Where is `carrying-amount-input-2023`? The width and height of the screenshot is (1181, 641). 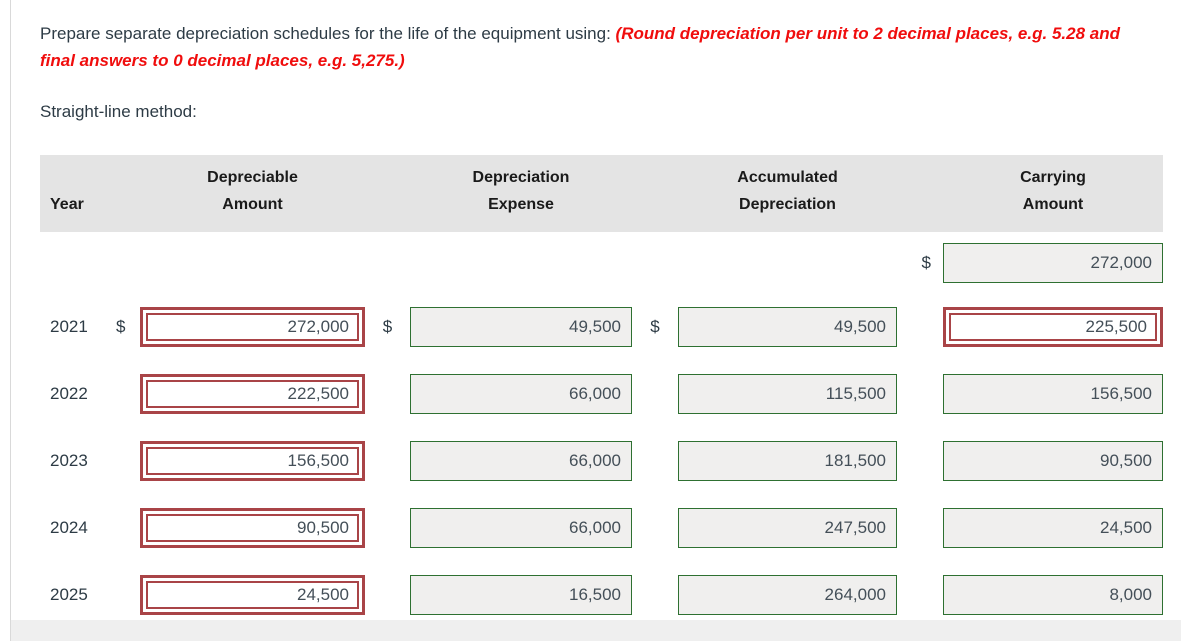
carrying-amount-input-2023 is located at coordinates (1053, 461).